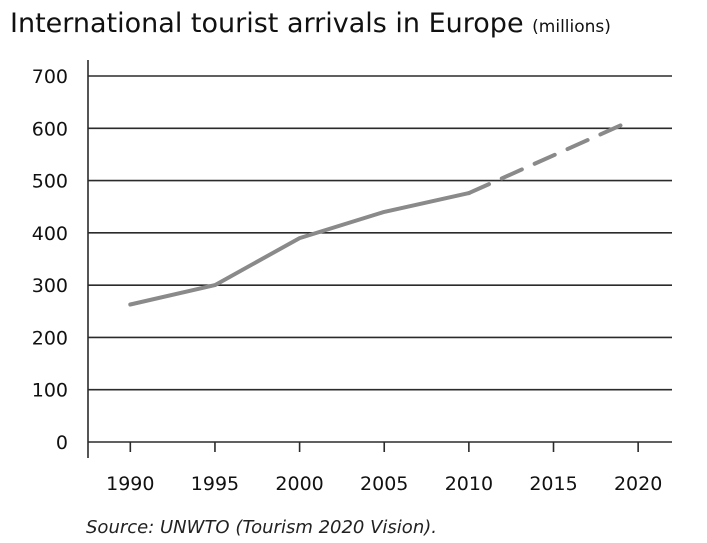 This screenshot has width=707, height=543. Describe the element at coordinates (50, 286) in the screenshot. I see `y-tick-label: 300` at that location.